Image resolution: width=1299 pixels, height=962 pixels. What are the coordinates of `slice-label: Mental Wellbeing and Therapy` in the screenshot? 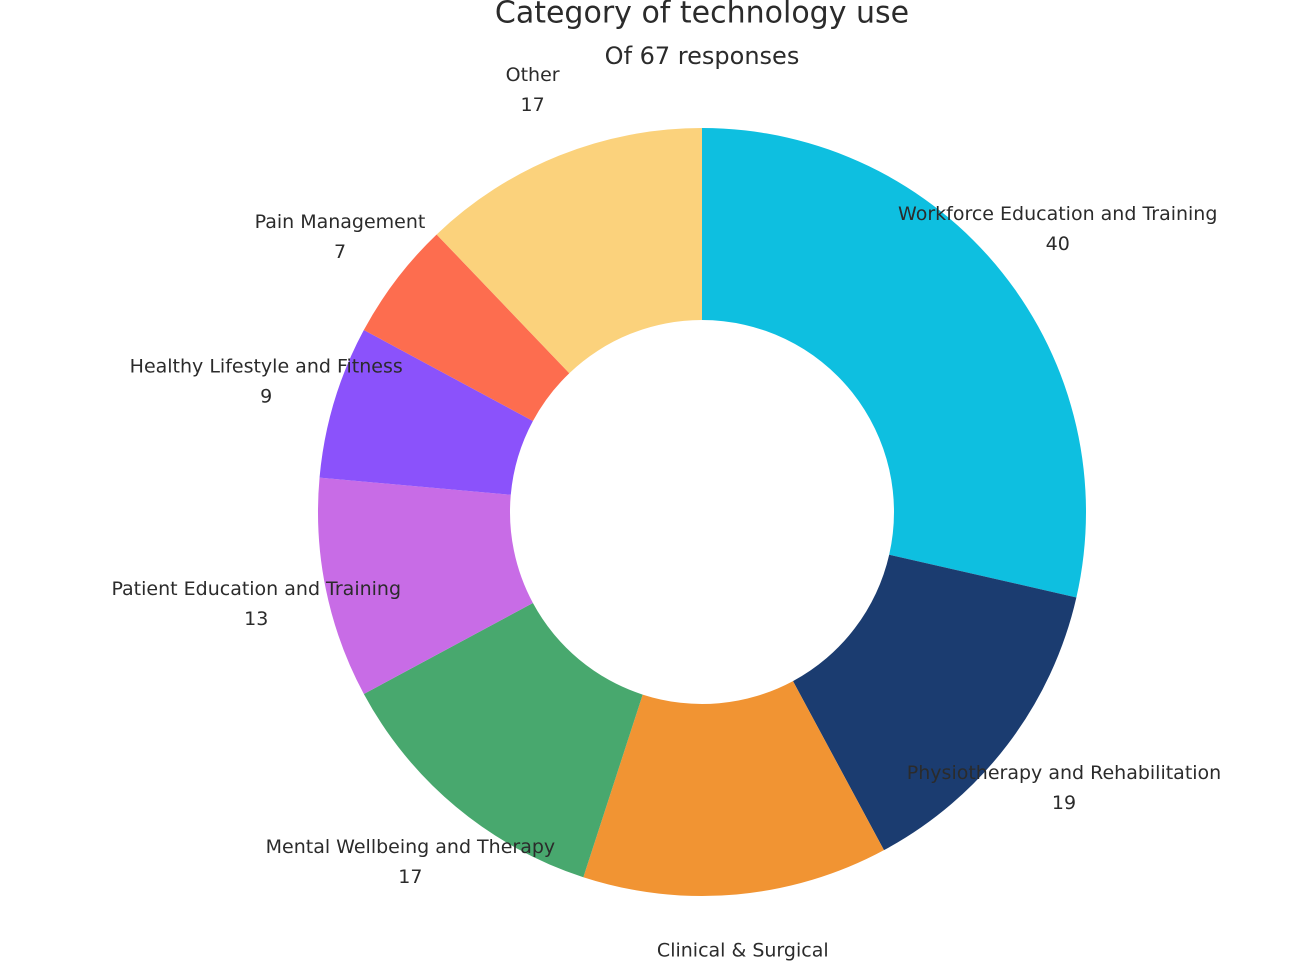 It's located at (411, 847).